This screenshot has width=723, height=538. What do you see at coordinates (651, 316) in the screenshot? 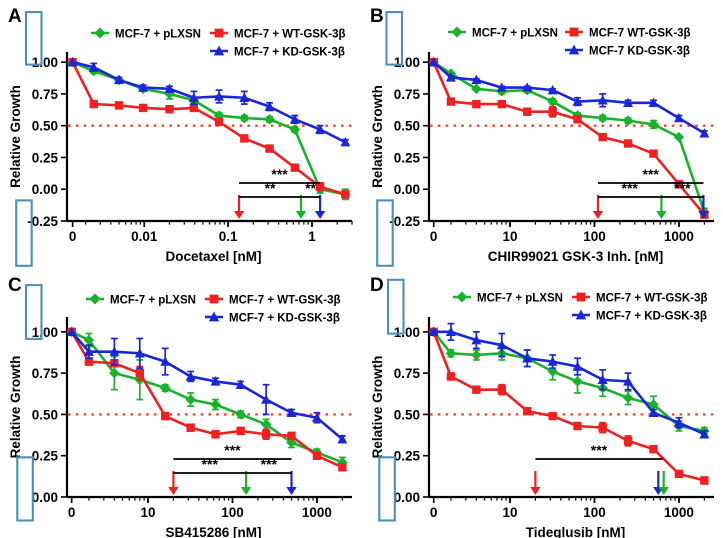
I see `legend-label: MCF-7 + KD-GSK-3β` at bounding box center [651, 316].